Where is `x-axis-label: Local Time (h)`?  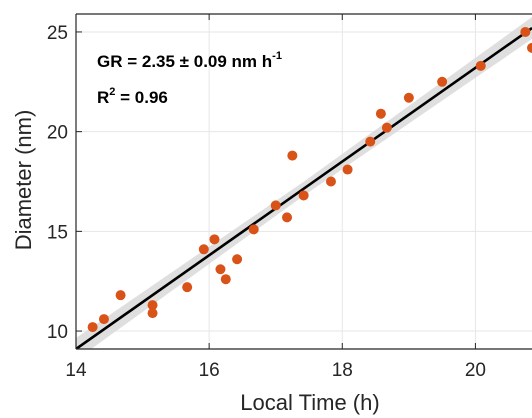 x-axis-label: Local Time (h) is located at coordinates (309, 402).